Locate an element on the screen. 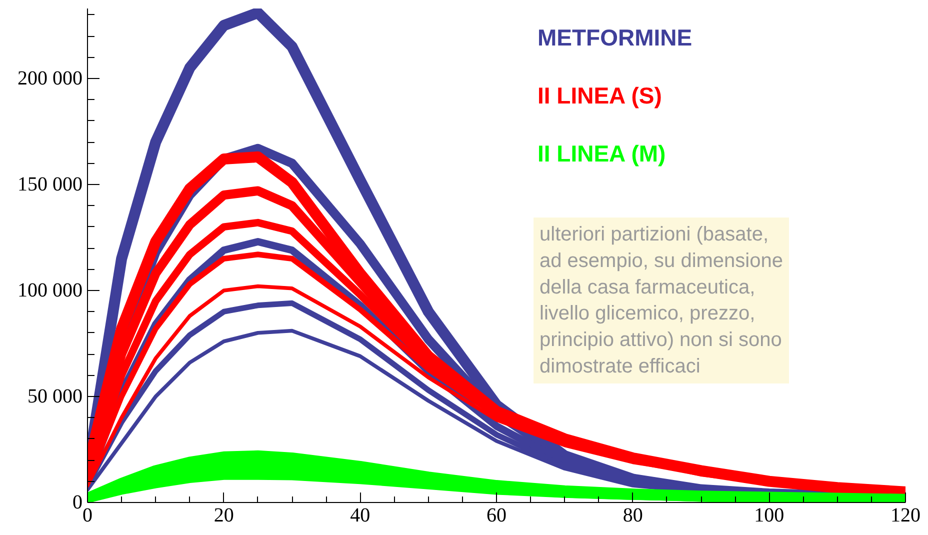 The height and width of the screenshot is (535, 928). text: II LINEA (S) is located at coordinates (600, 95).